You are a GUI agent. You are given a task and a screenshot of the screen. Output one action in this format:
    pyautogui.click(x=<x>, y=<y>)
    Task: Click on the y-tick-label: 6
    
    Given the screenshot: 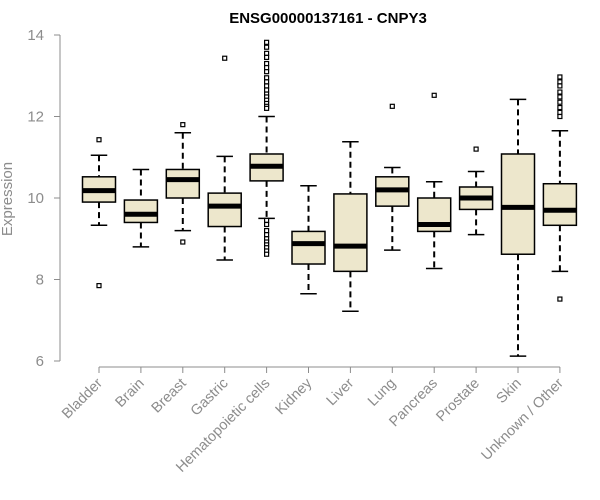 What is the action you would take?
    pyautogui.click(x=40, y=361)
    